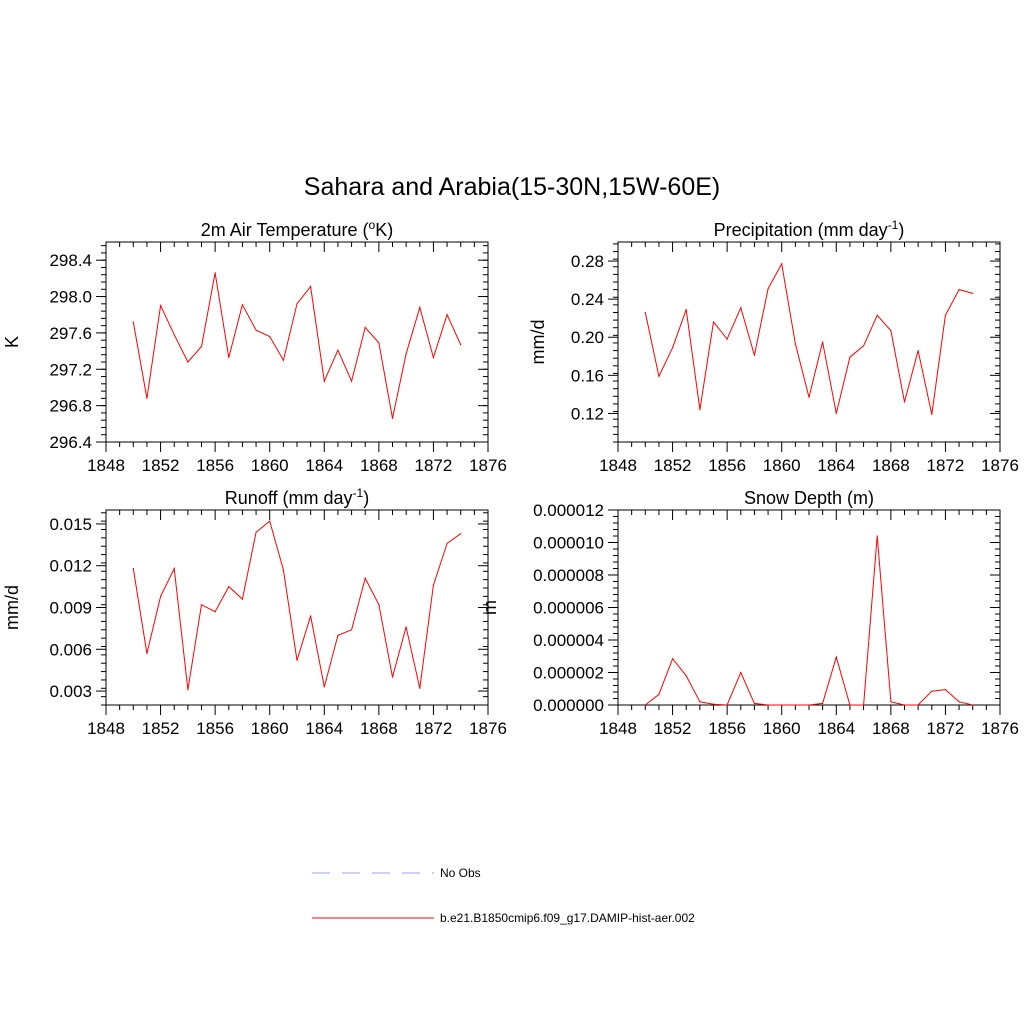 This screenshot has width=1024, height=1024. Describe the element at coordinates (297, 229) in the screenshot. I see `panel-title: 2m Air Temperature (oK)` at that location.